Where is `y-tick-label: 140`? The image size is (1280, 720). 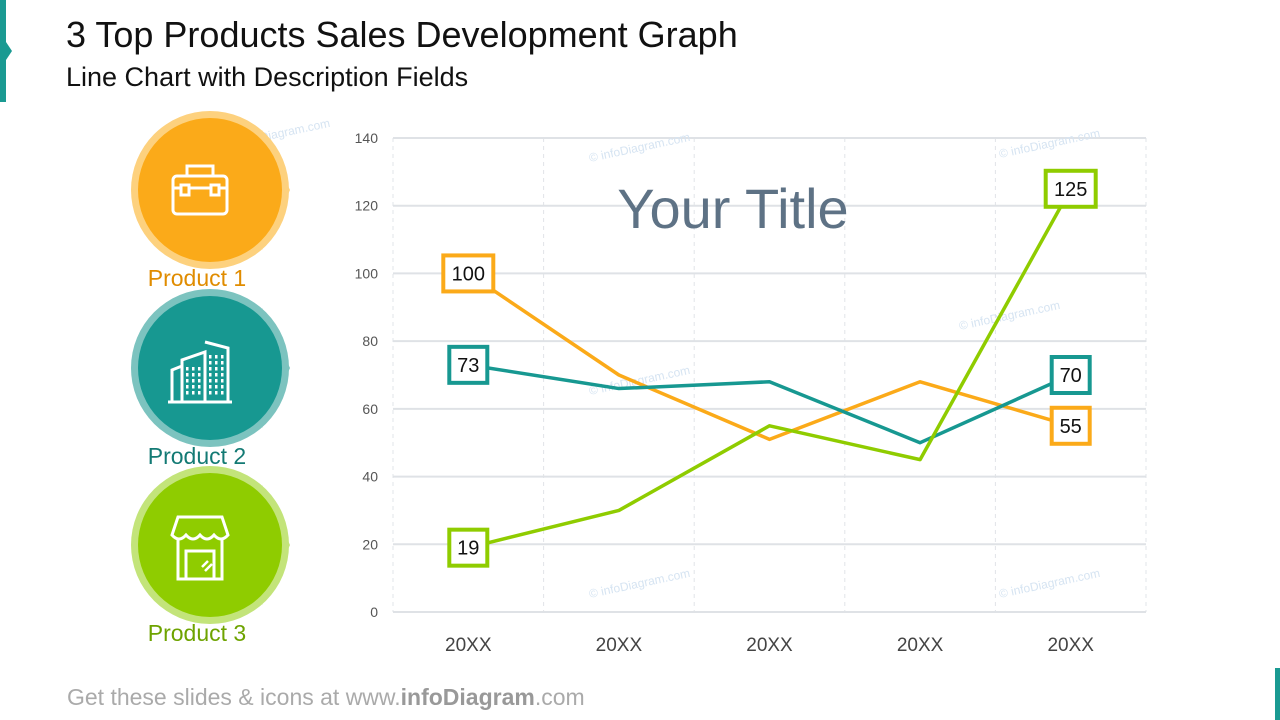 y-tick-label: 140 is located at coordinates (367, 138).